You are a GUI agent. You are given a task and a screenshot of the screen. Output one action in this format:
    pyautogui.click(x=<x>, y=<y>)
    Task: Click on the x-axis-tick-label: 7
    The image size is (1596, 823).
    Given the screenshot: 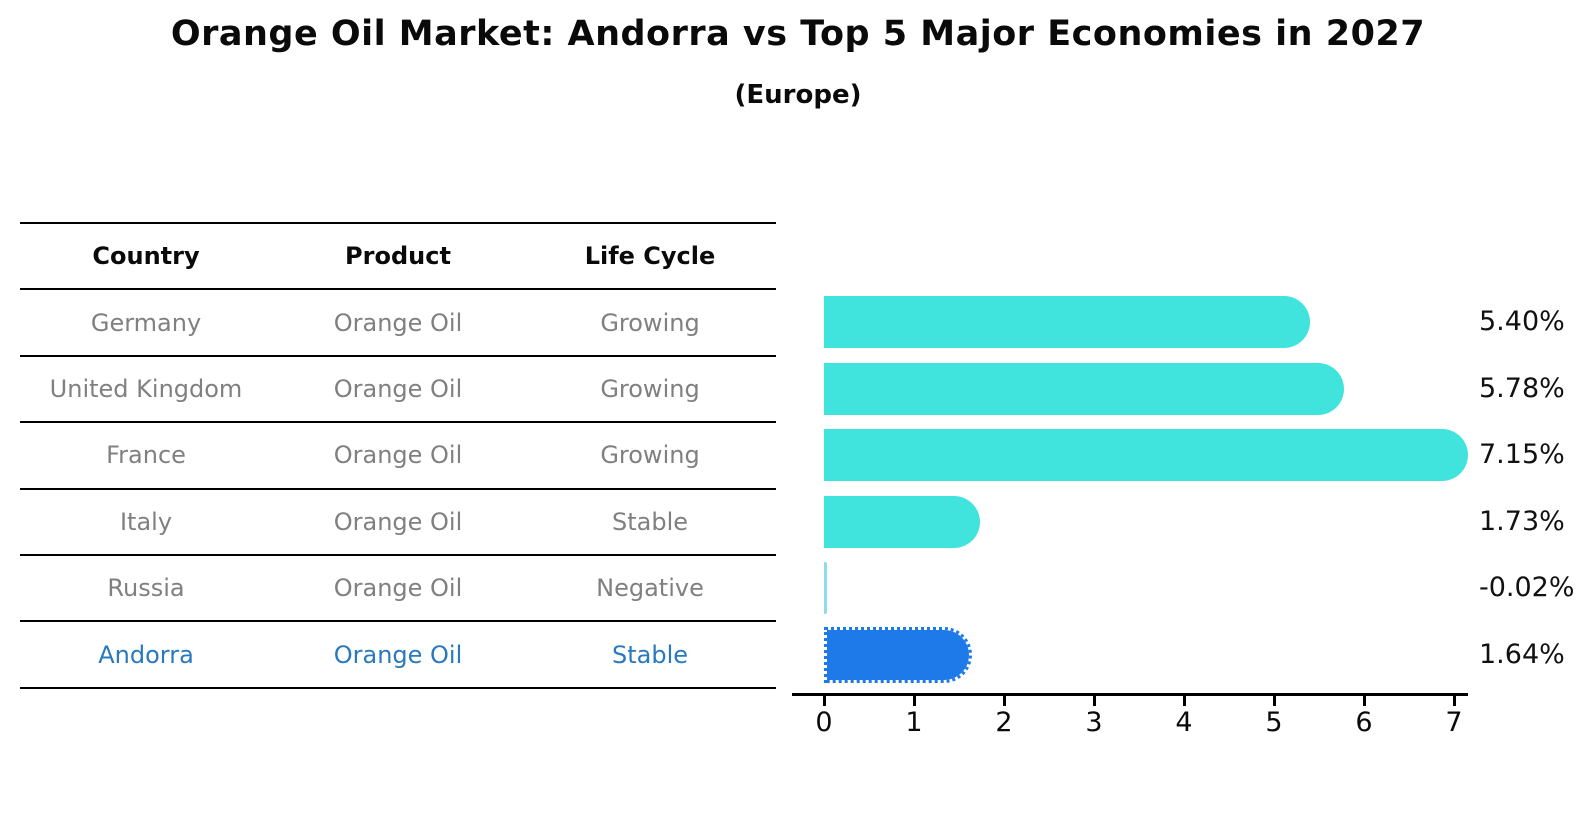 What is the action you would take?
    pyautogui.click(x=1454, y=722)
    